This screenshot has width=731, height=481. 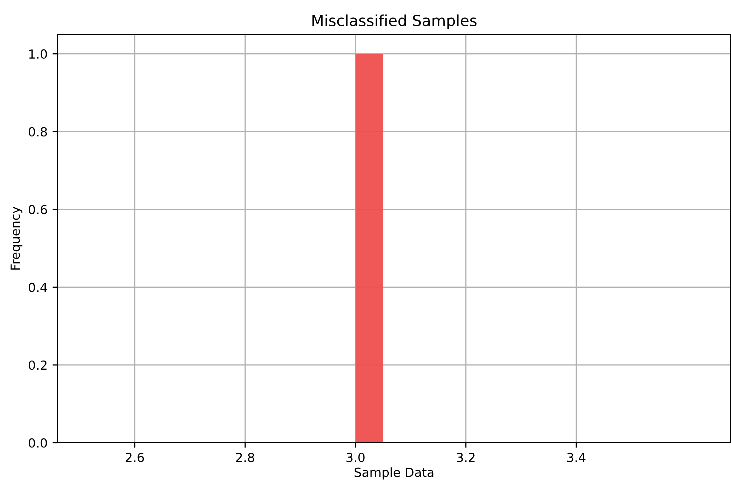 I want to click on x-tick-label: 2.6, so click(x=135, y=457).